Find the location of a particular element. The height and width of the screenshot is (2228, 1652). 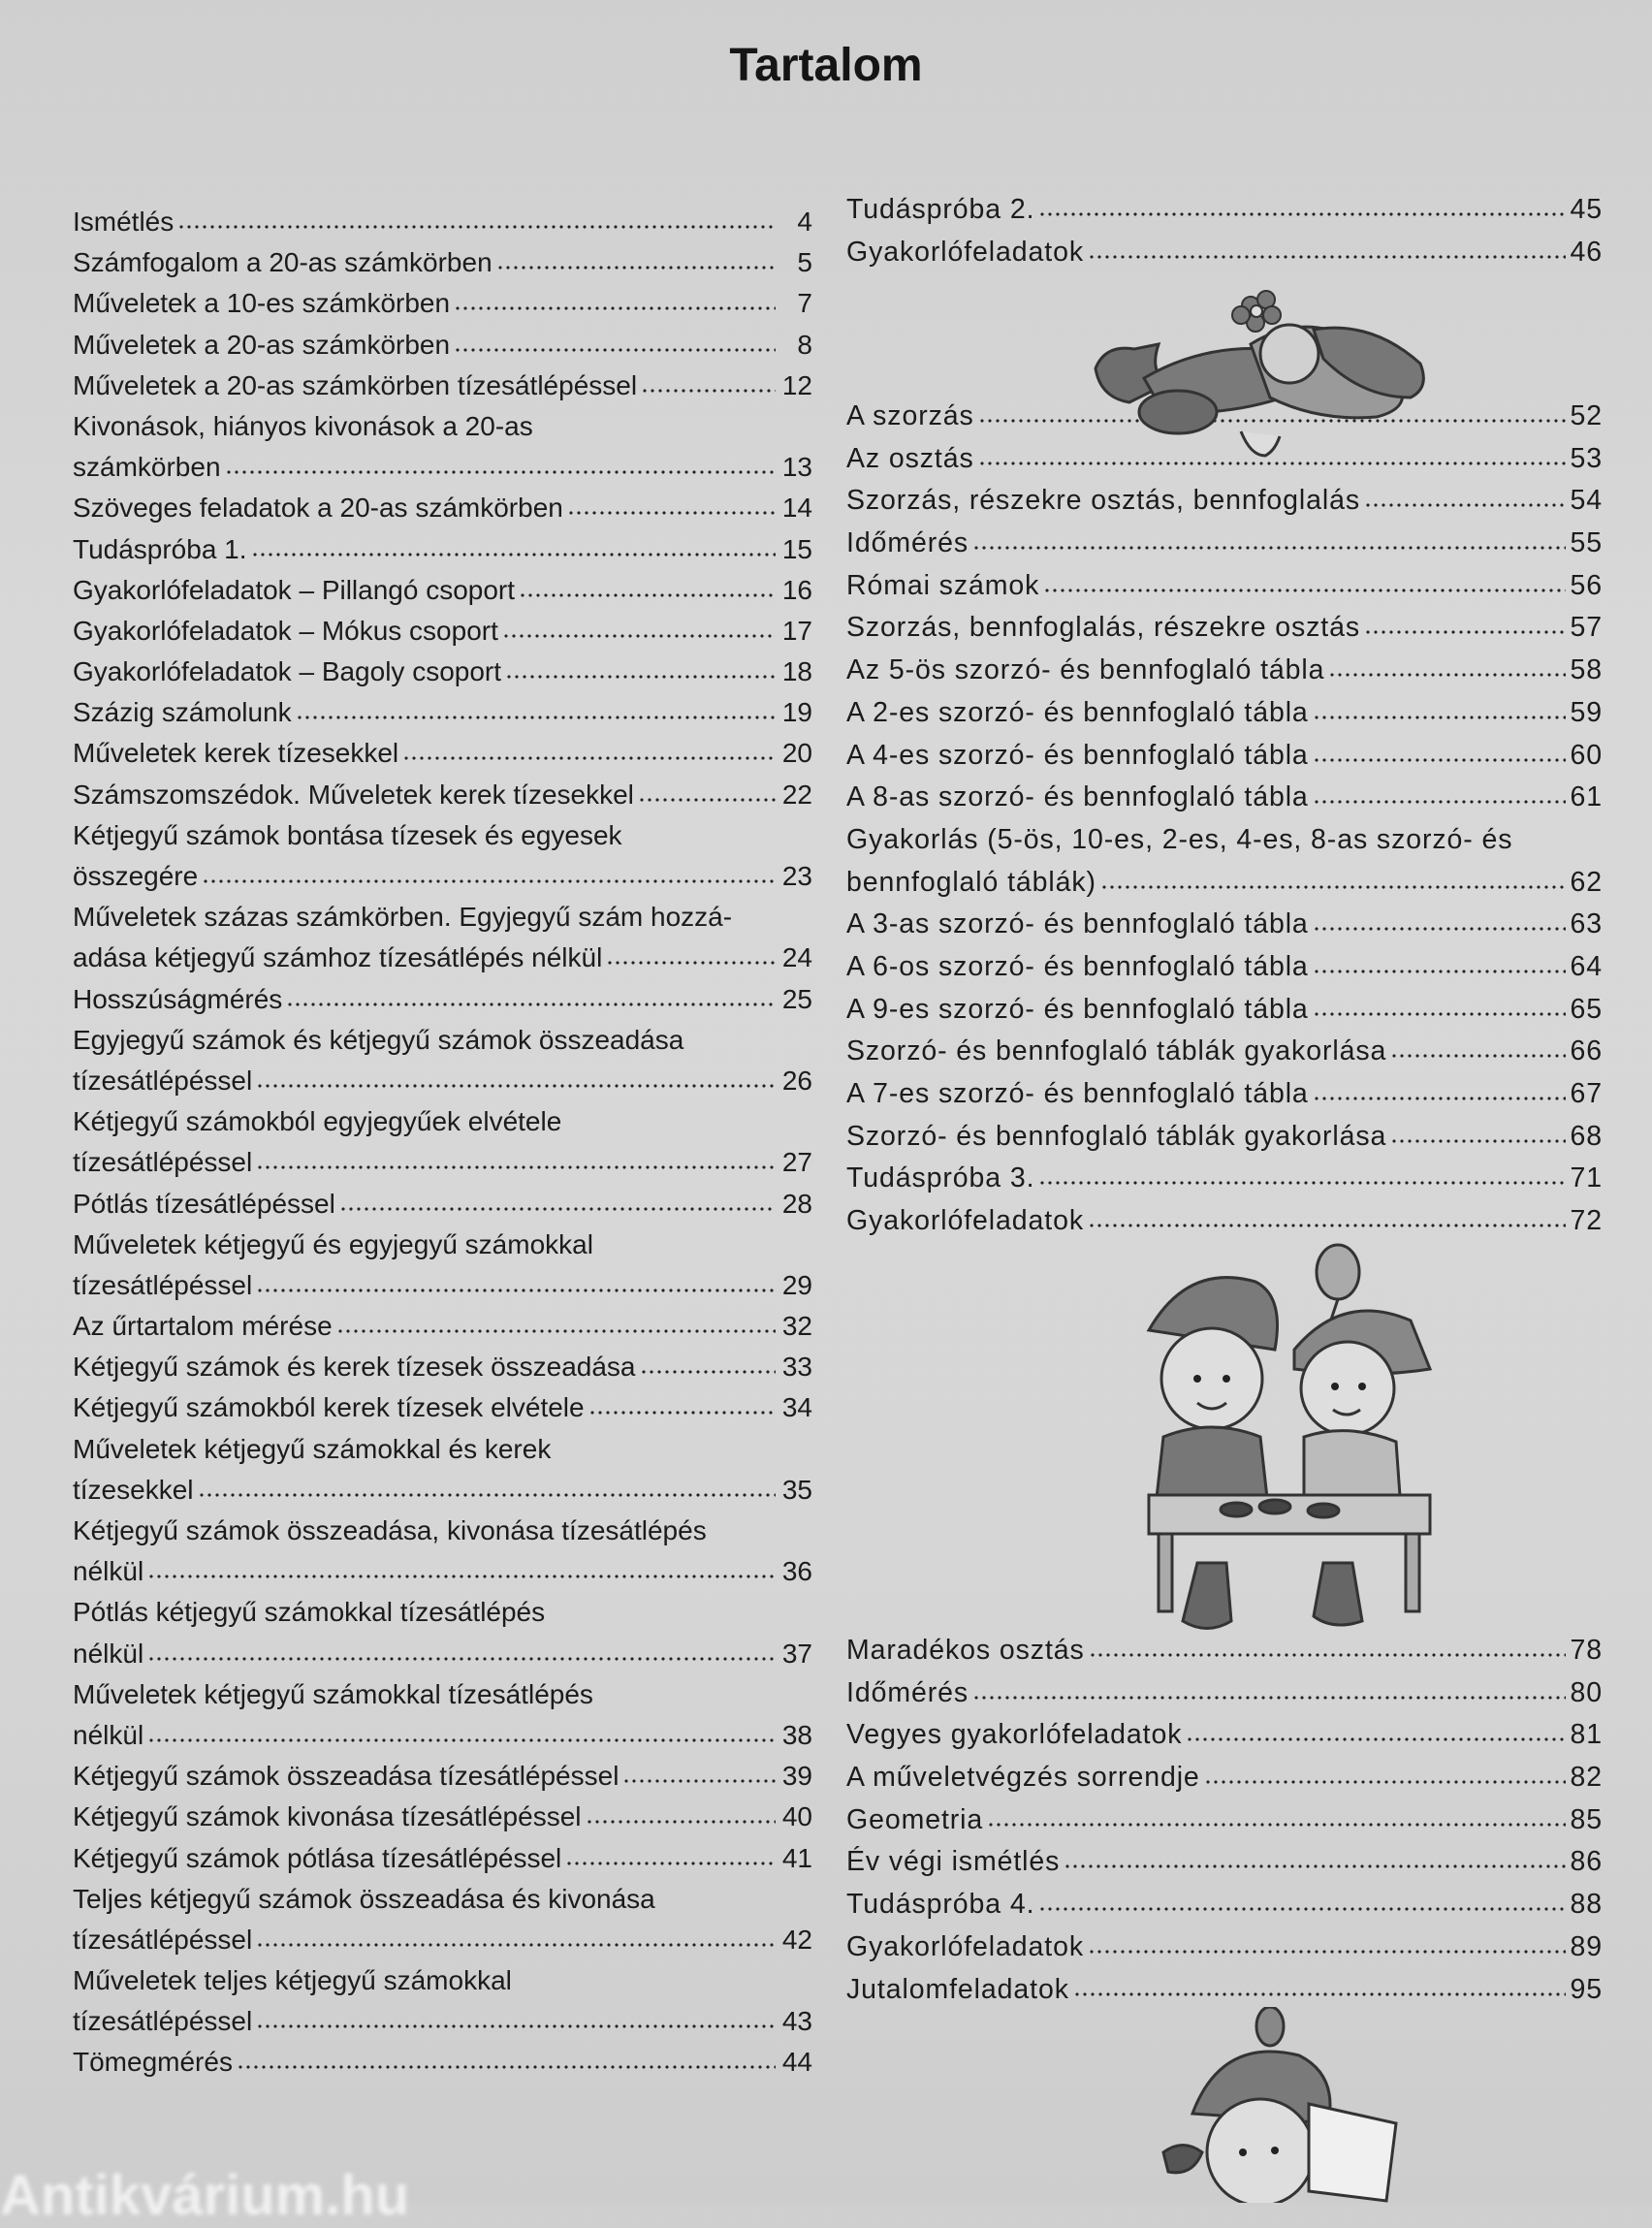

toc-entry-line: Tudáspróba 3. 71 is located at coordinates (1224, 1179).